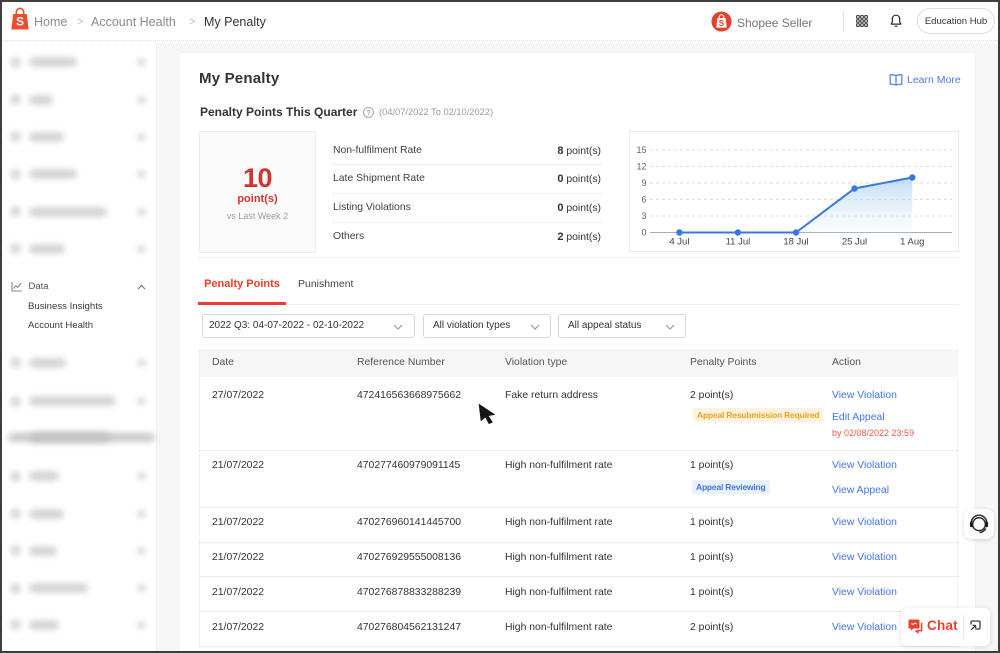  I want to click on svg-text: 12, so click(641, 167).